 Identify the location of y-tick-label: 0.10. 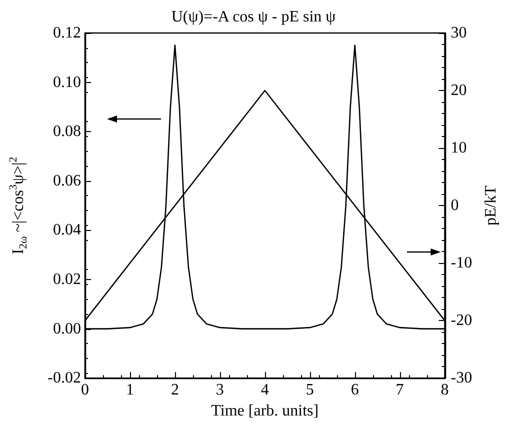
(67, 82).